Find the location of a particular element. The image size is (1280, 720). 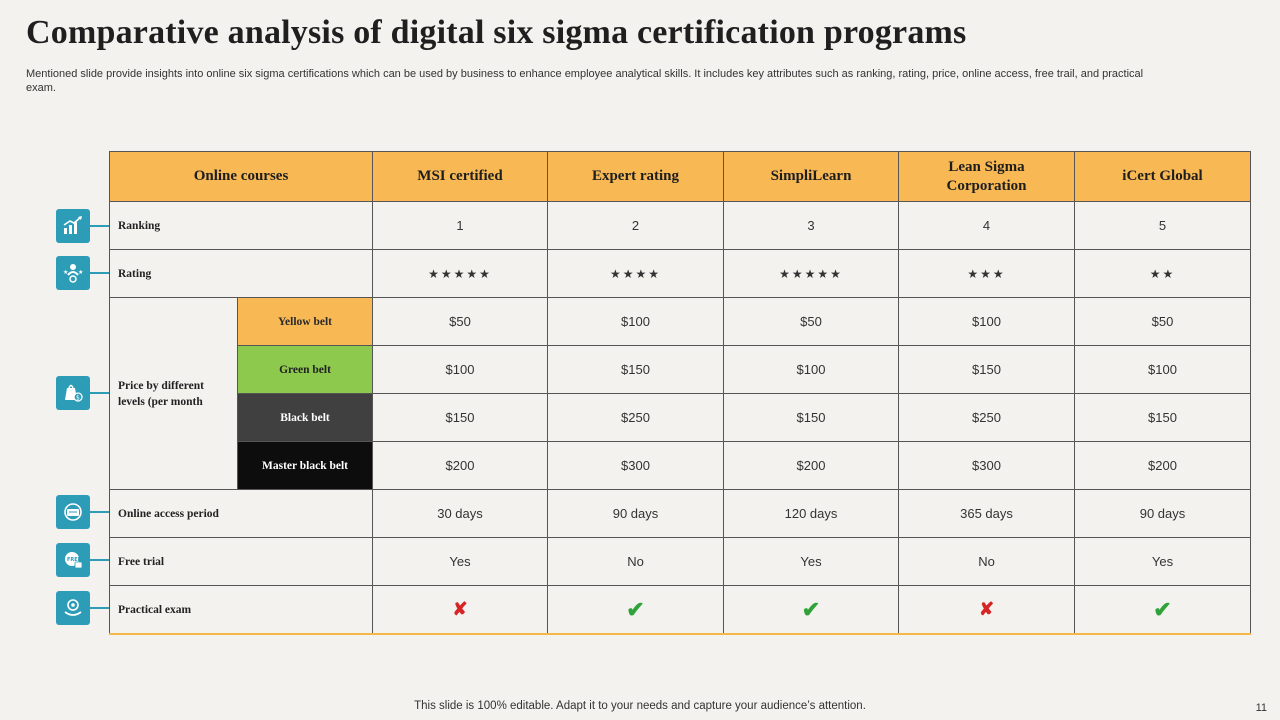

header-msi-certified: MSI certified is located at coordinates (460, 176).